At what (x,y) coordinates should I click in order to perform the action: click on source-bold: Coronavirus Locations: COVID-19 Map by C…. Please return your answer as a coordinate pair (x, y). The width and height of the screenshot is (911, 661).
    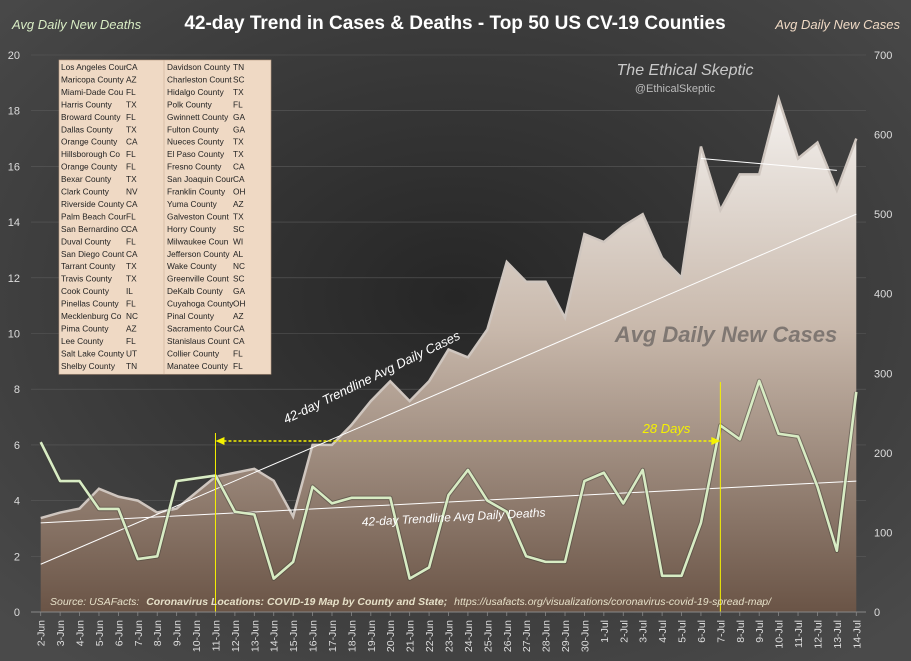
    Looking at the image, I should click on (296, 602).